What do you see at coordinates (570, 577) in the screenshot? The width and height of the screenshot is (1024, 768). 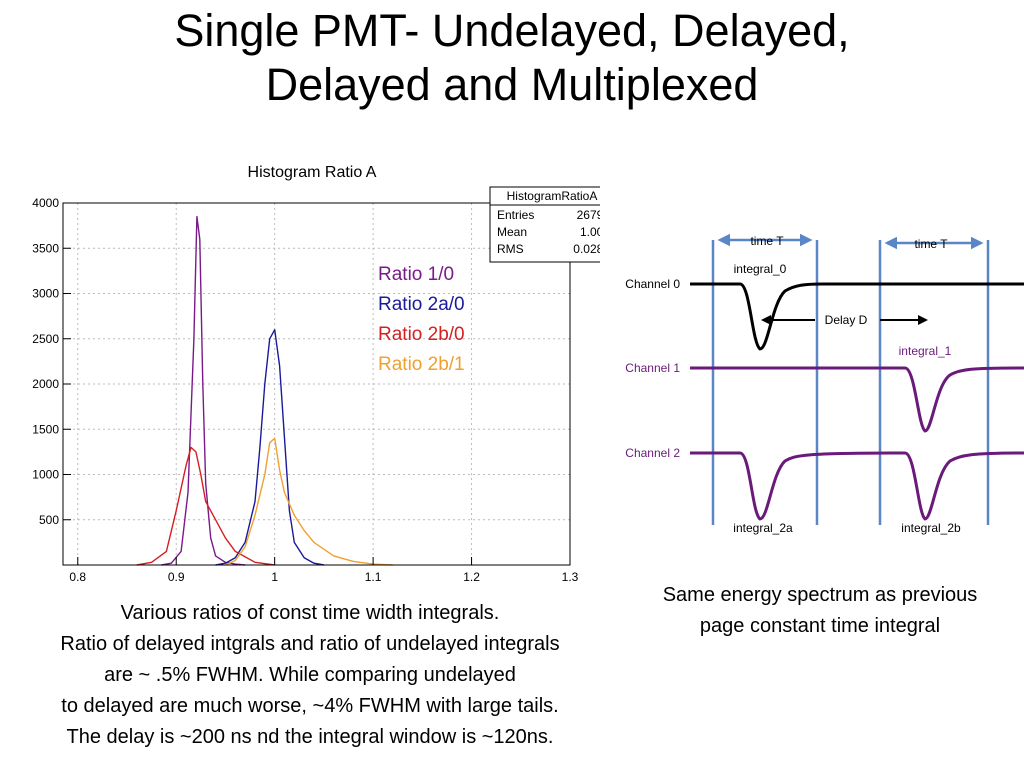 I see `x-tick-label: 1.3` at bounding box center [570, 577].